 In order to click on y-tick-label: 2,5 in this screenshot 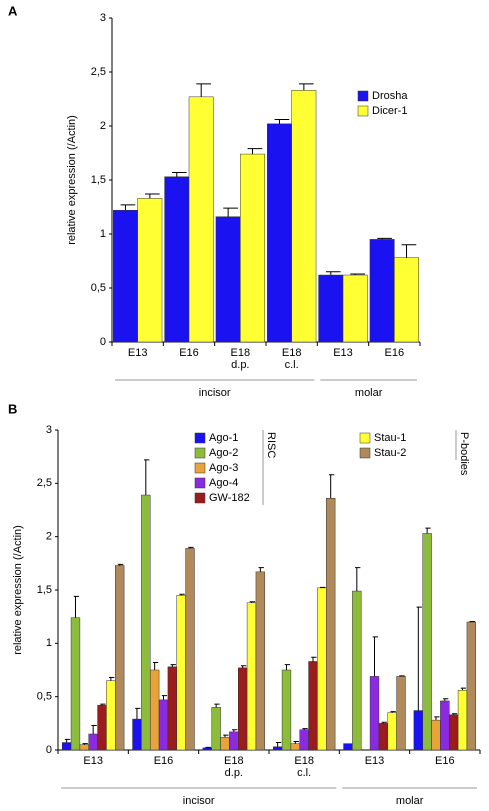, I will do `click(98, 72)`.